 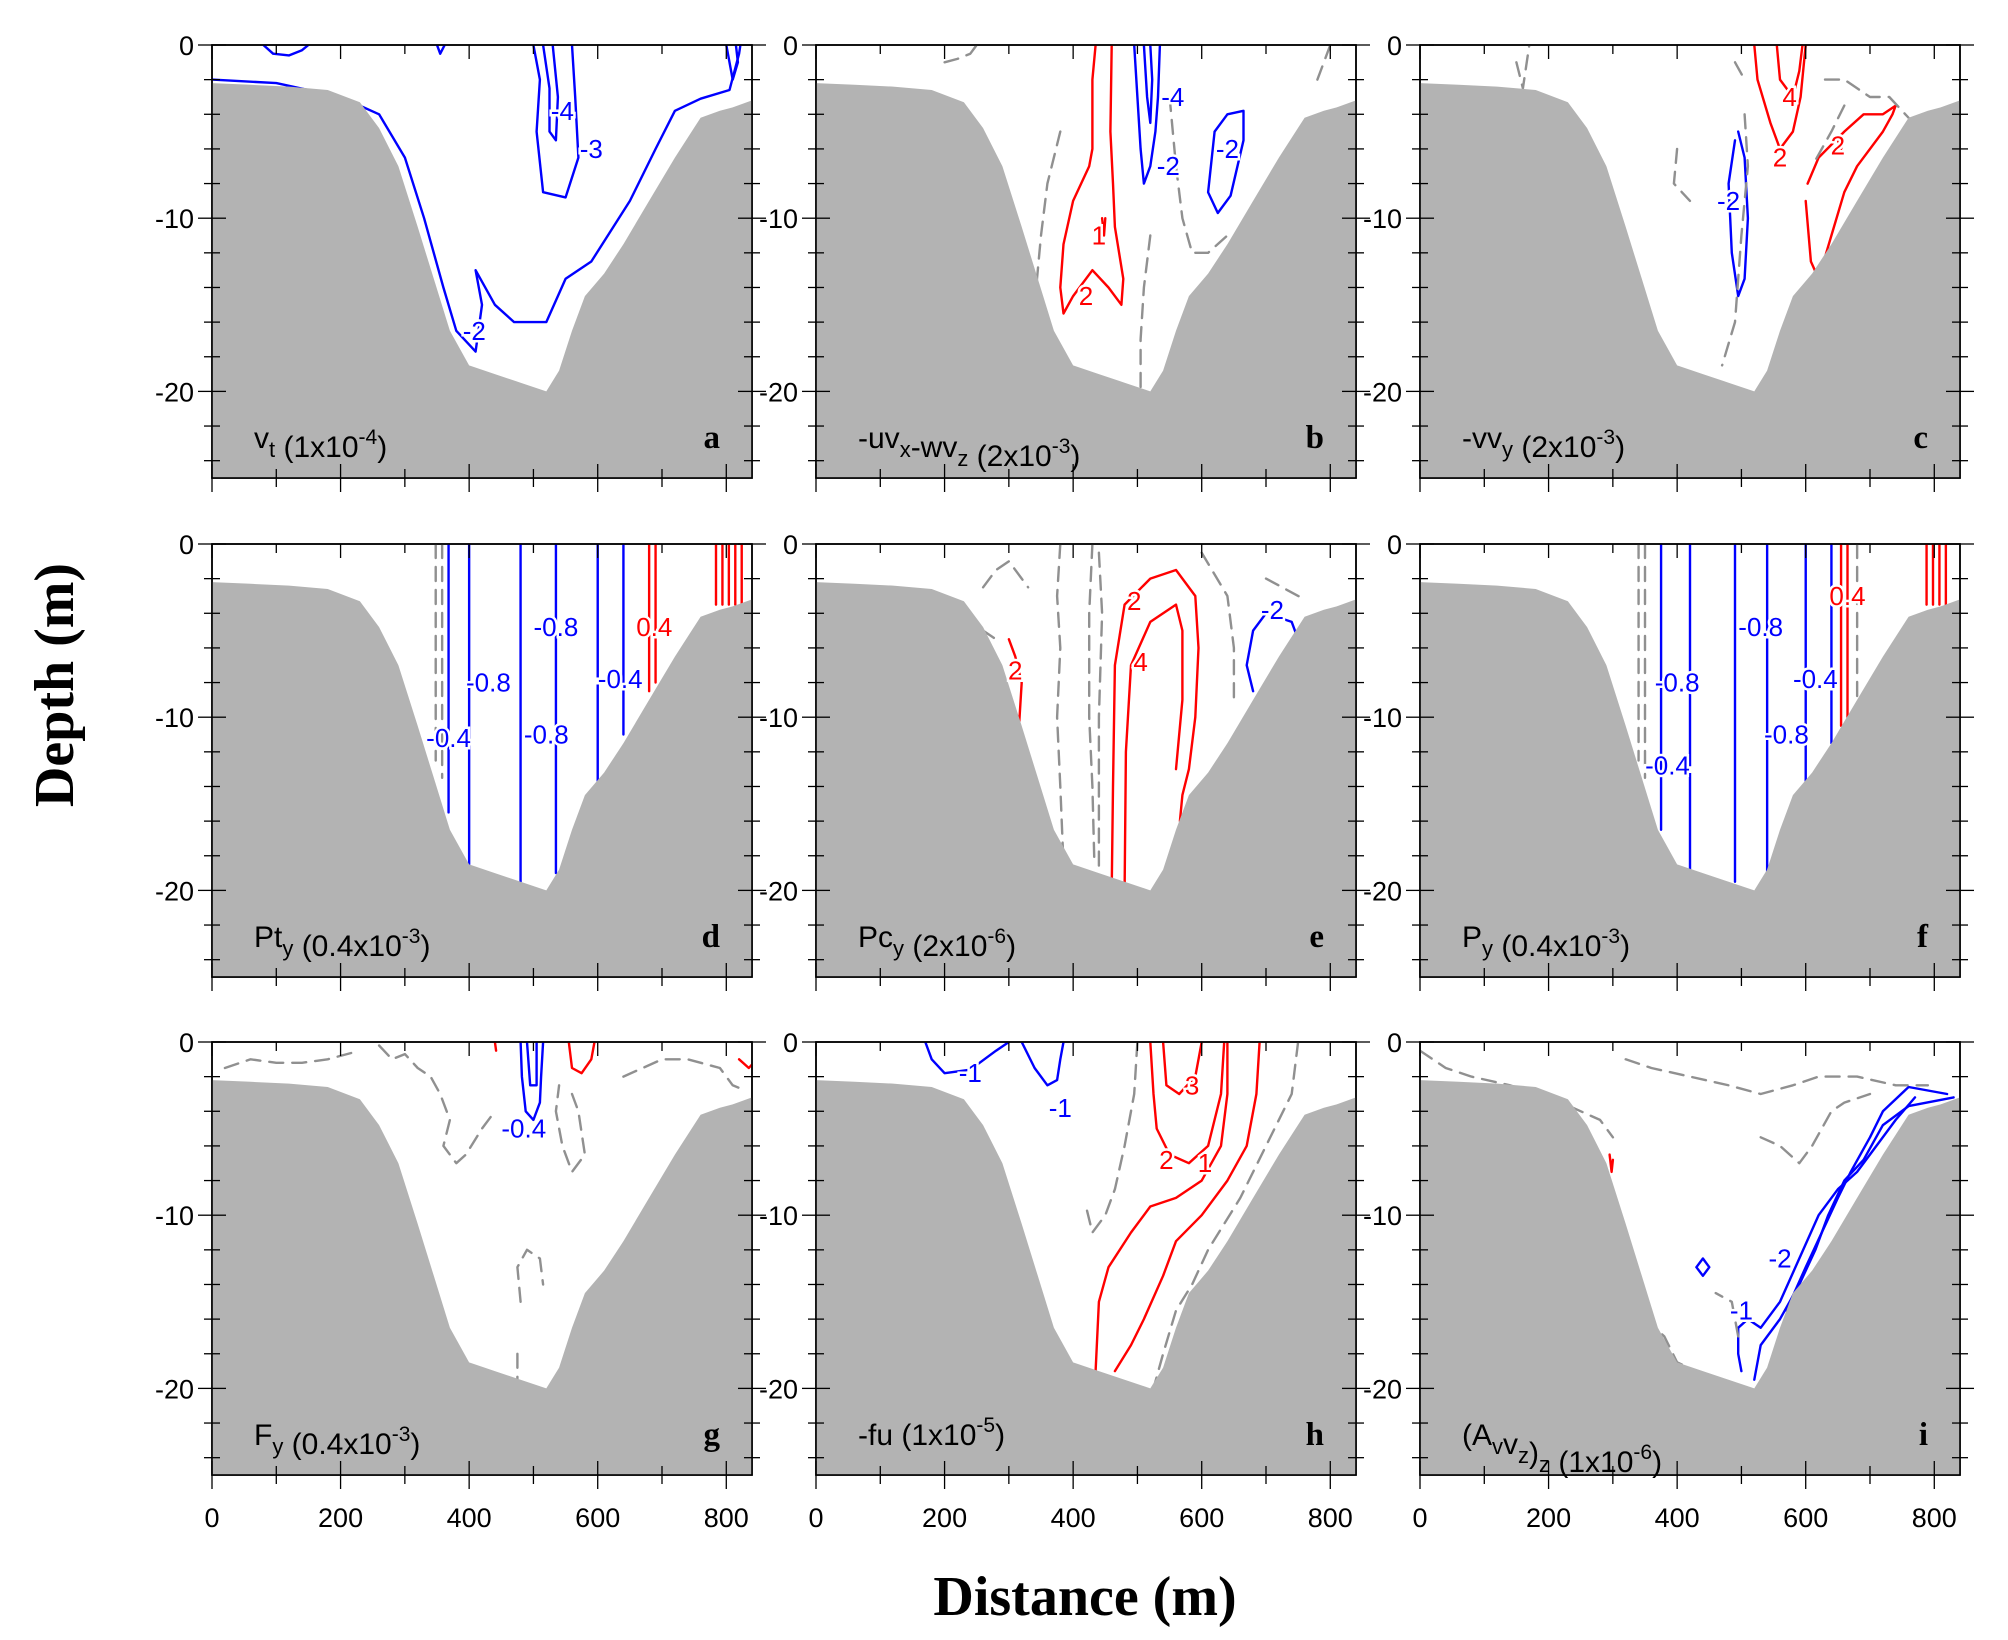 What do you see at coordinates (1482, 438) in the screenshot?
I see `label-var: -vv` at bounding box center [1482, 438].